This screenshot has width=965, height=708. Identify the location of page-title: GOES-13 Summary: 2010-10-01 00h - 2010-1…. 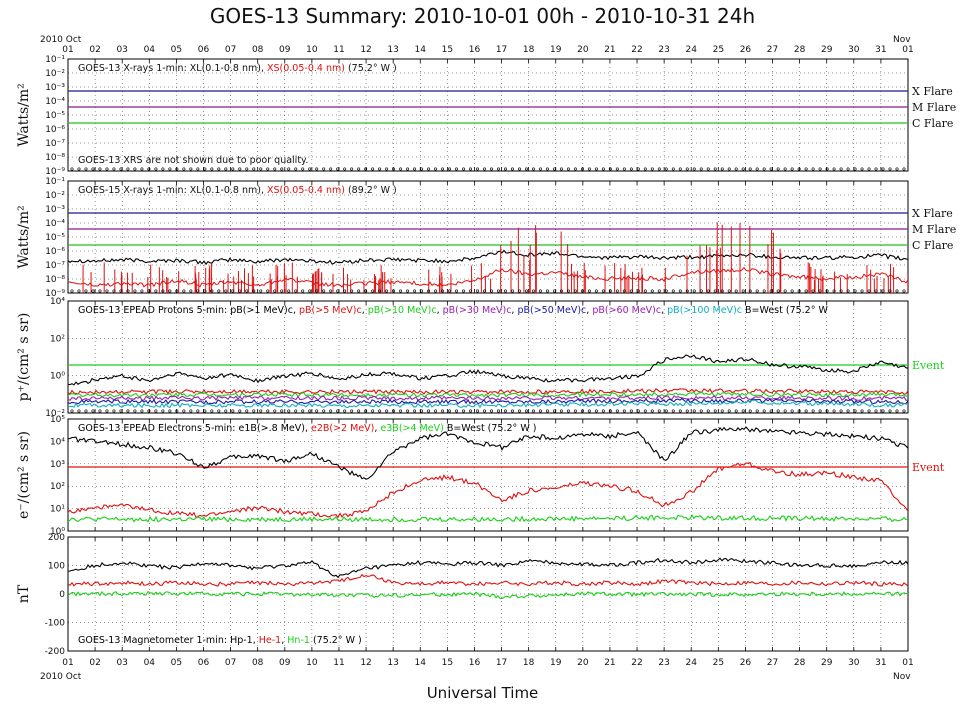
(482, 16).